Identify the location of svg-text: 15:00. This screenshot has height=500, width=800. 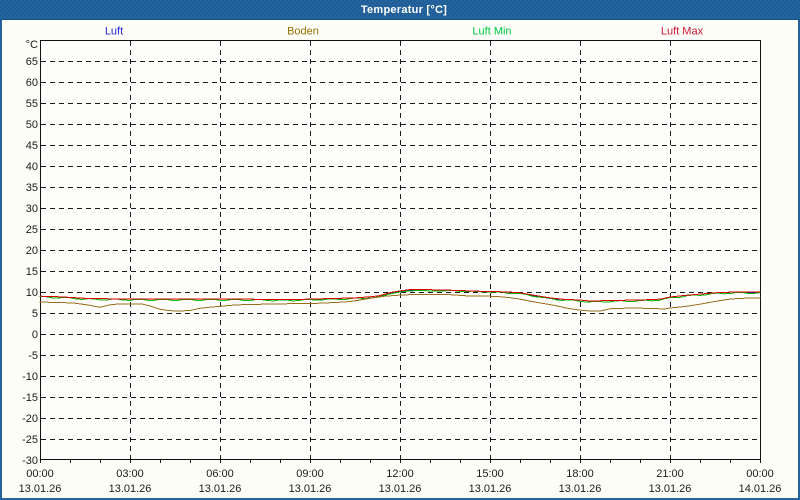
(490, 474).